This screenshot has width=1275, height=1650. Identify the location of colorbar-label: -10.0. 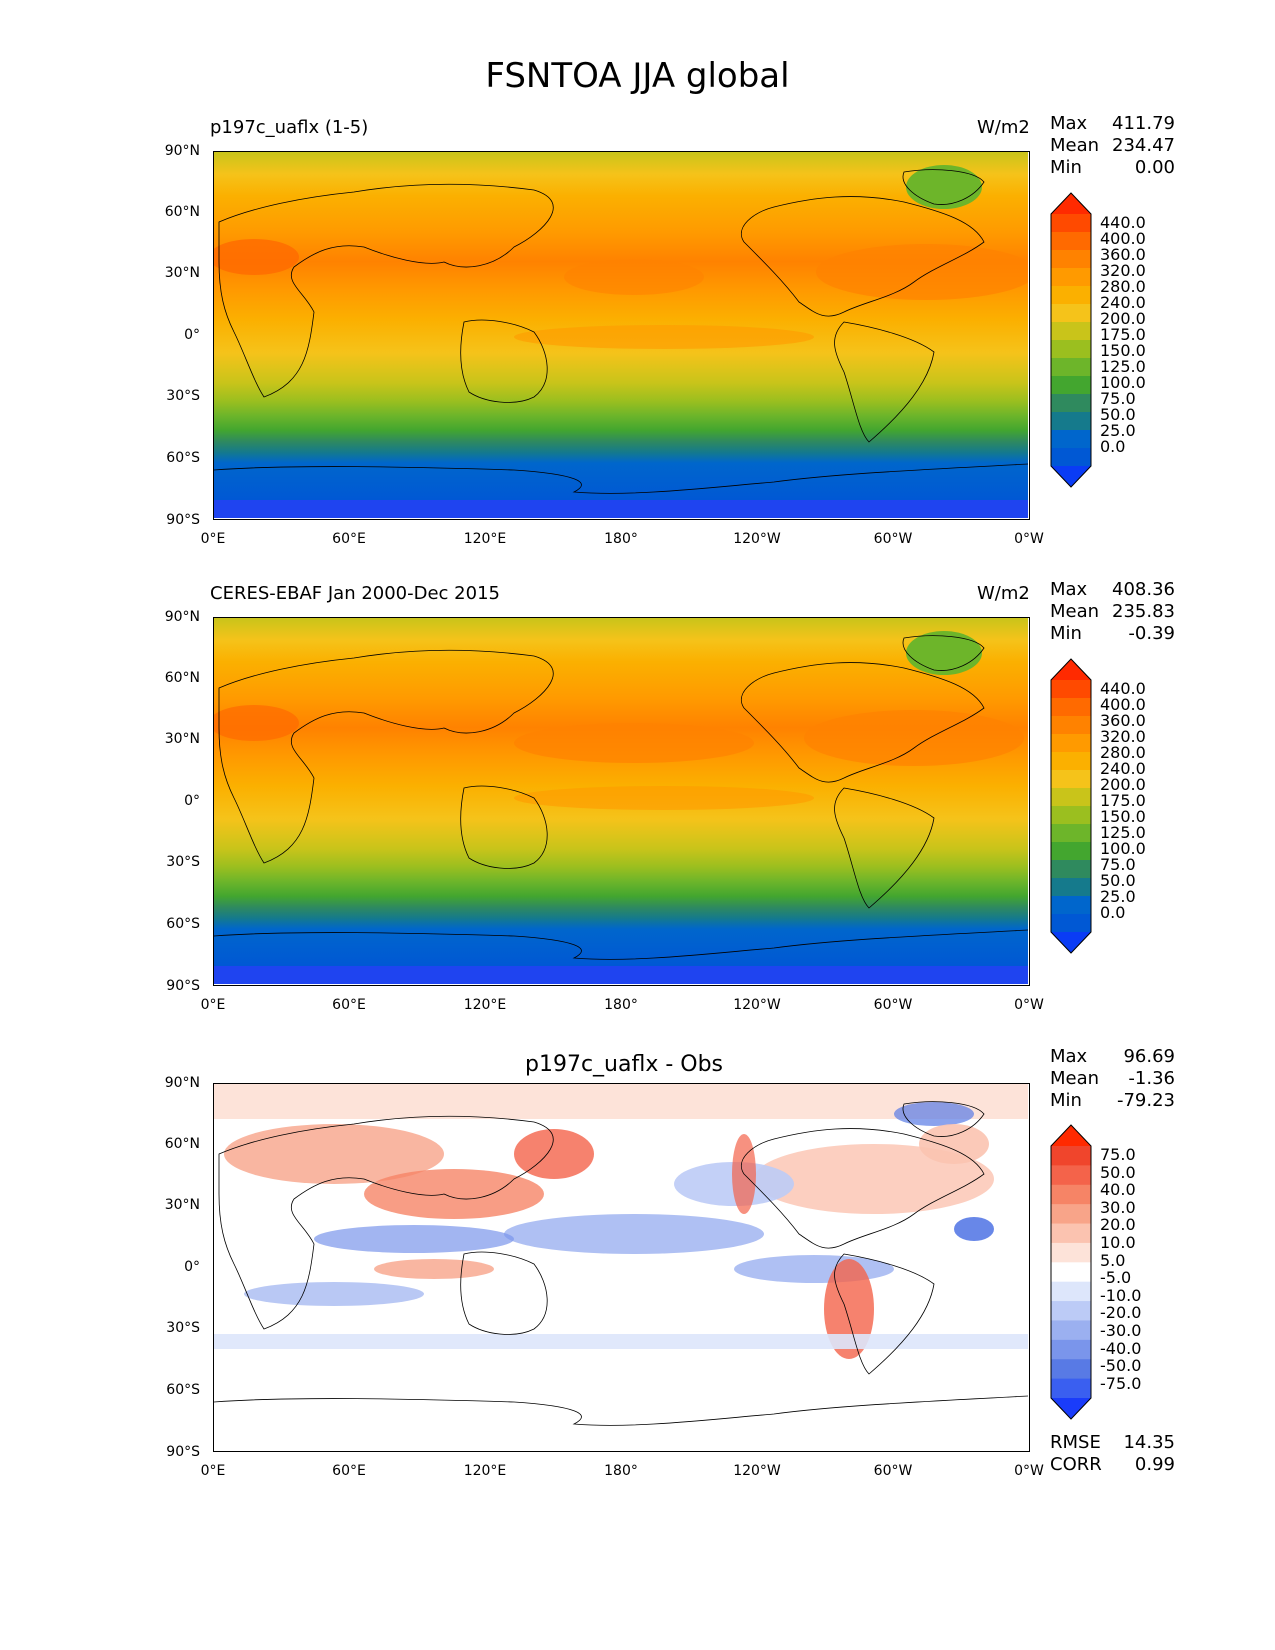
(1121, 1295).